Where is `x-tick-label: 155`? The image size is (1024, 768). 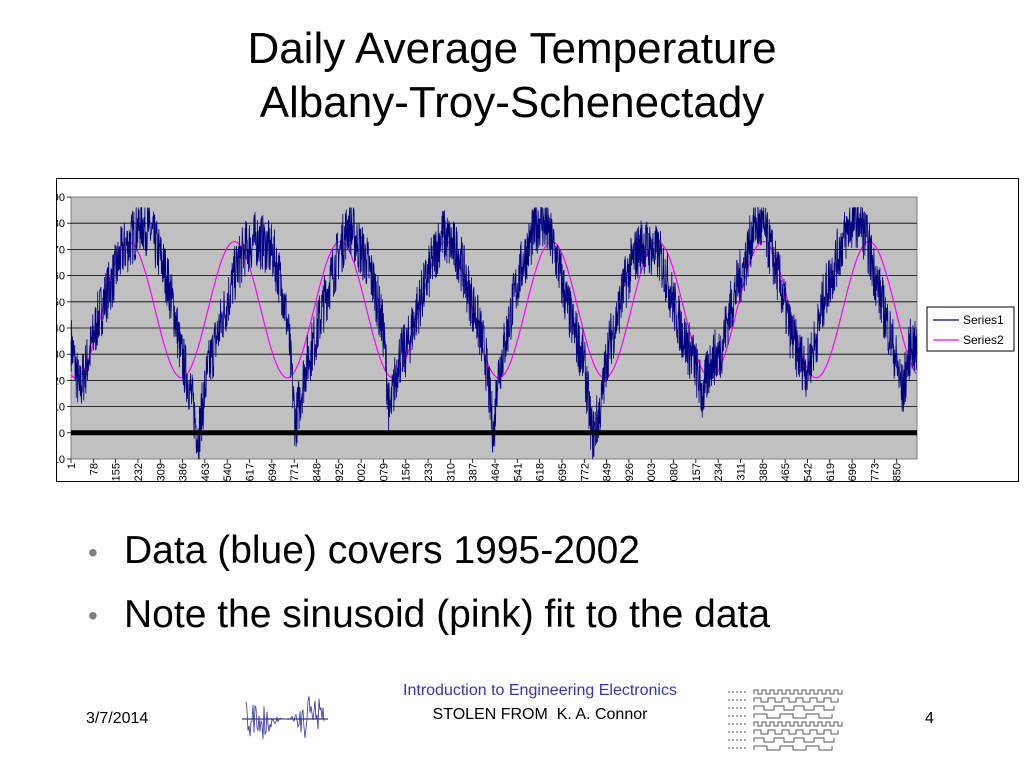 x-tick-label: 155 is located at coordinates (117, 472).